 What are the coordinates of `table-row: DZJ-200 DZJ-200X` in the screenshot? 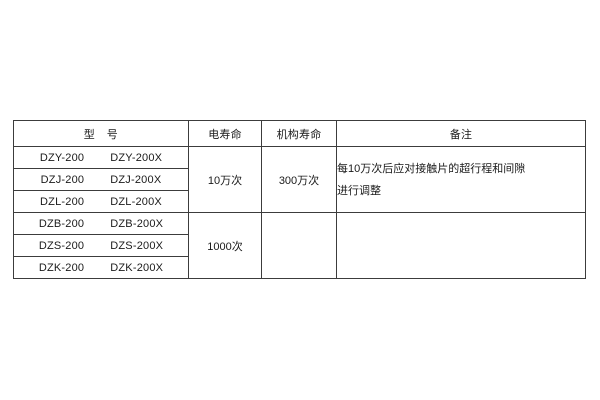 It's located at (299, 179).